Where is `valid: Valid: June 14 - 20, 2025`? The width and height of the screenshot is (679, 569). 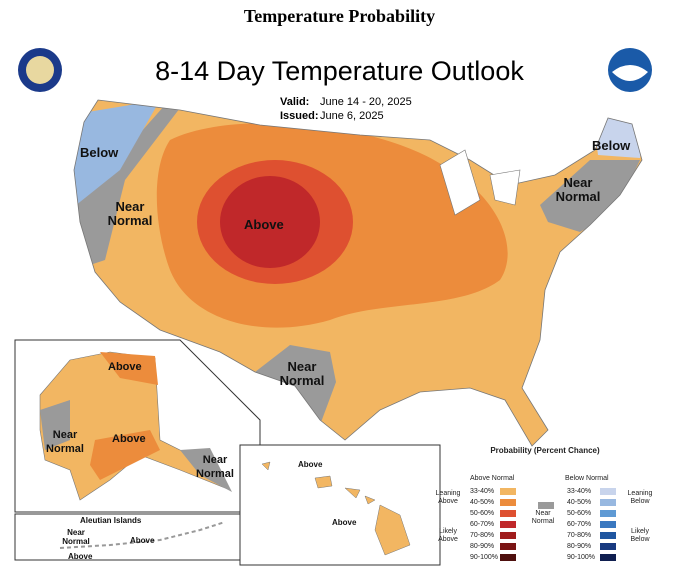
valid: Valid: June 14 - 20, 2025 is located at coordinates (346, 102).